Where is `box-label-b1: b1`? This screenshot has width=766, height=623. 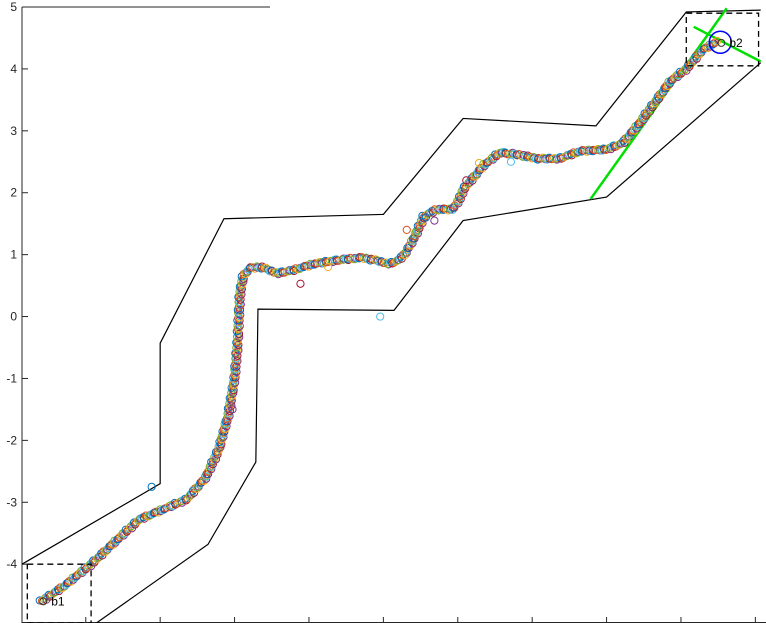
box-label-b1: b1 is located at coordinates (58, 601).